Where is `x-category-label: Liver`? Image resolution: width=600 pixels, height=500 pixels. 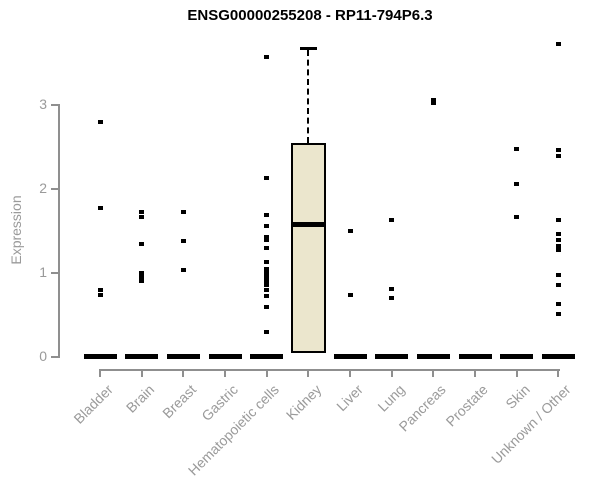
x-category-label: Liver is located at coordinates (349, 398).